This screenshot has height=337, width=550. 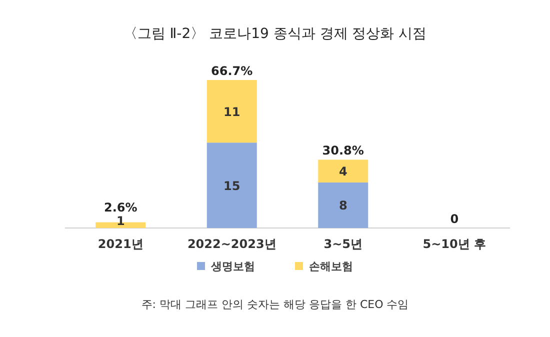 I want to click on x-tick-label: 2022~2023년, so click(x=231, y=244).